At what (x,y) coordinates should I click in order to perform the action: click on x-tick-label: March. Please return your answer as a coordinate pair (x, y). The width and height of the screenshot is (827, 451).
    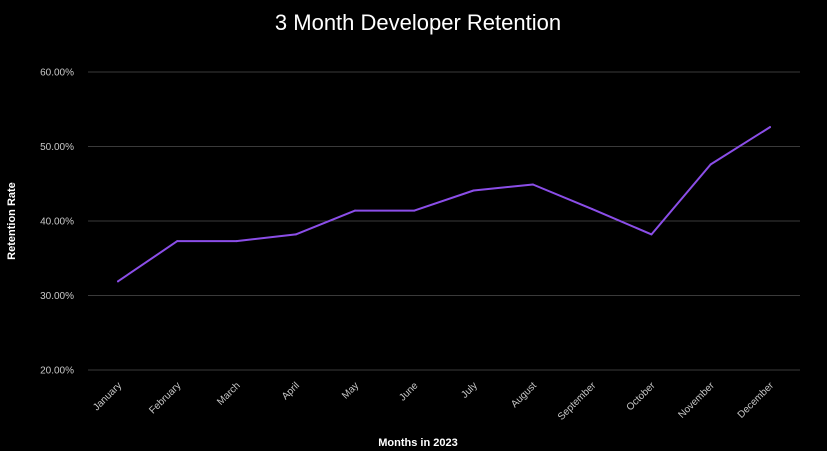
    Looking at the image, I should click on (228, 393).